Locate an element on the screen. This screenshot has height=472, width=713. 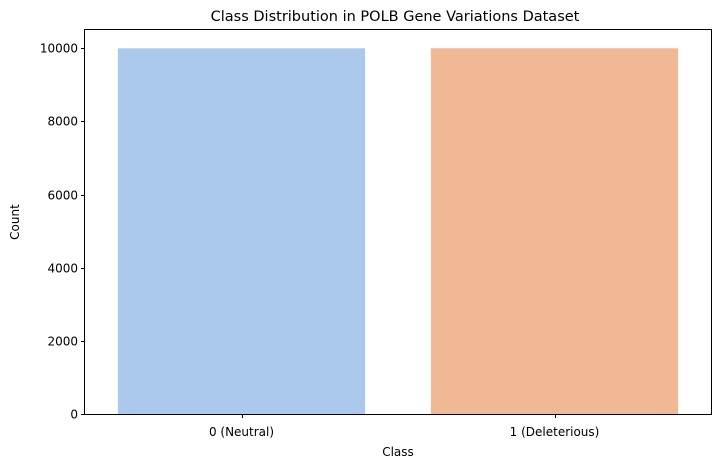
y-tick-label-4: 8000 is located at coordinates (62, 122).